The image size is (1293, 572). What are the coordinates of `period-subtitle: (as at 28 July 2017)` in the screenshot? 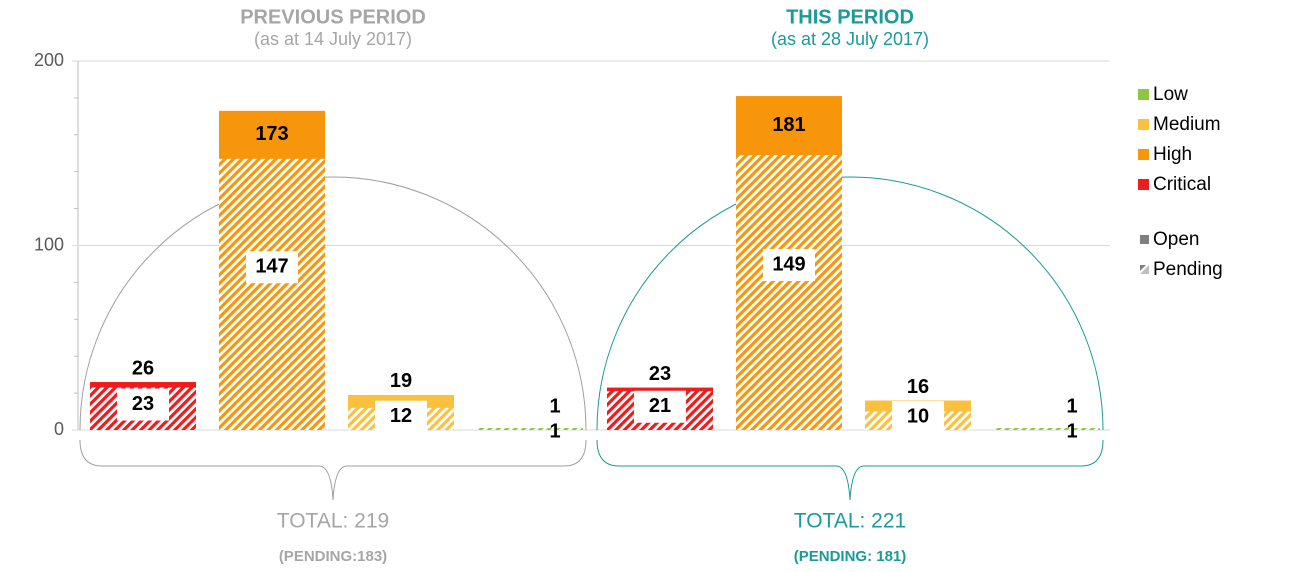 It's located at (850, 39).